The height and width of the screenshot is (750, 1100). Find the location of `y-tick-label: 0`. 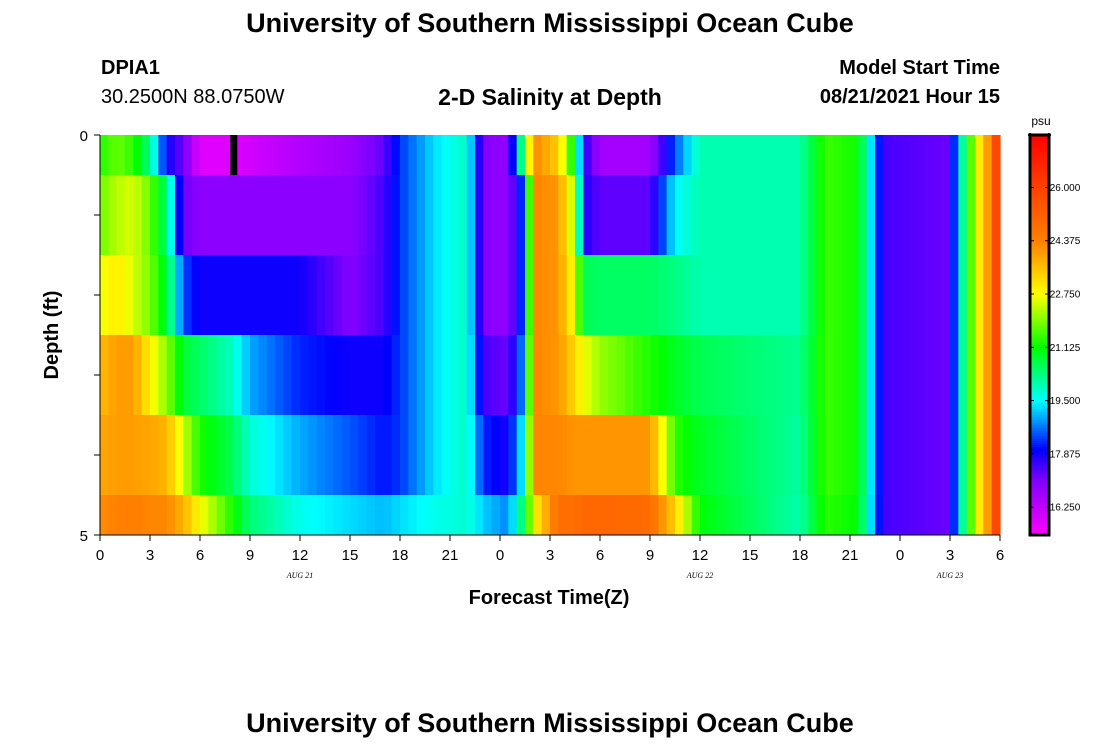

y-tick-label: 0 is located at coordinates (84, 136).